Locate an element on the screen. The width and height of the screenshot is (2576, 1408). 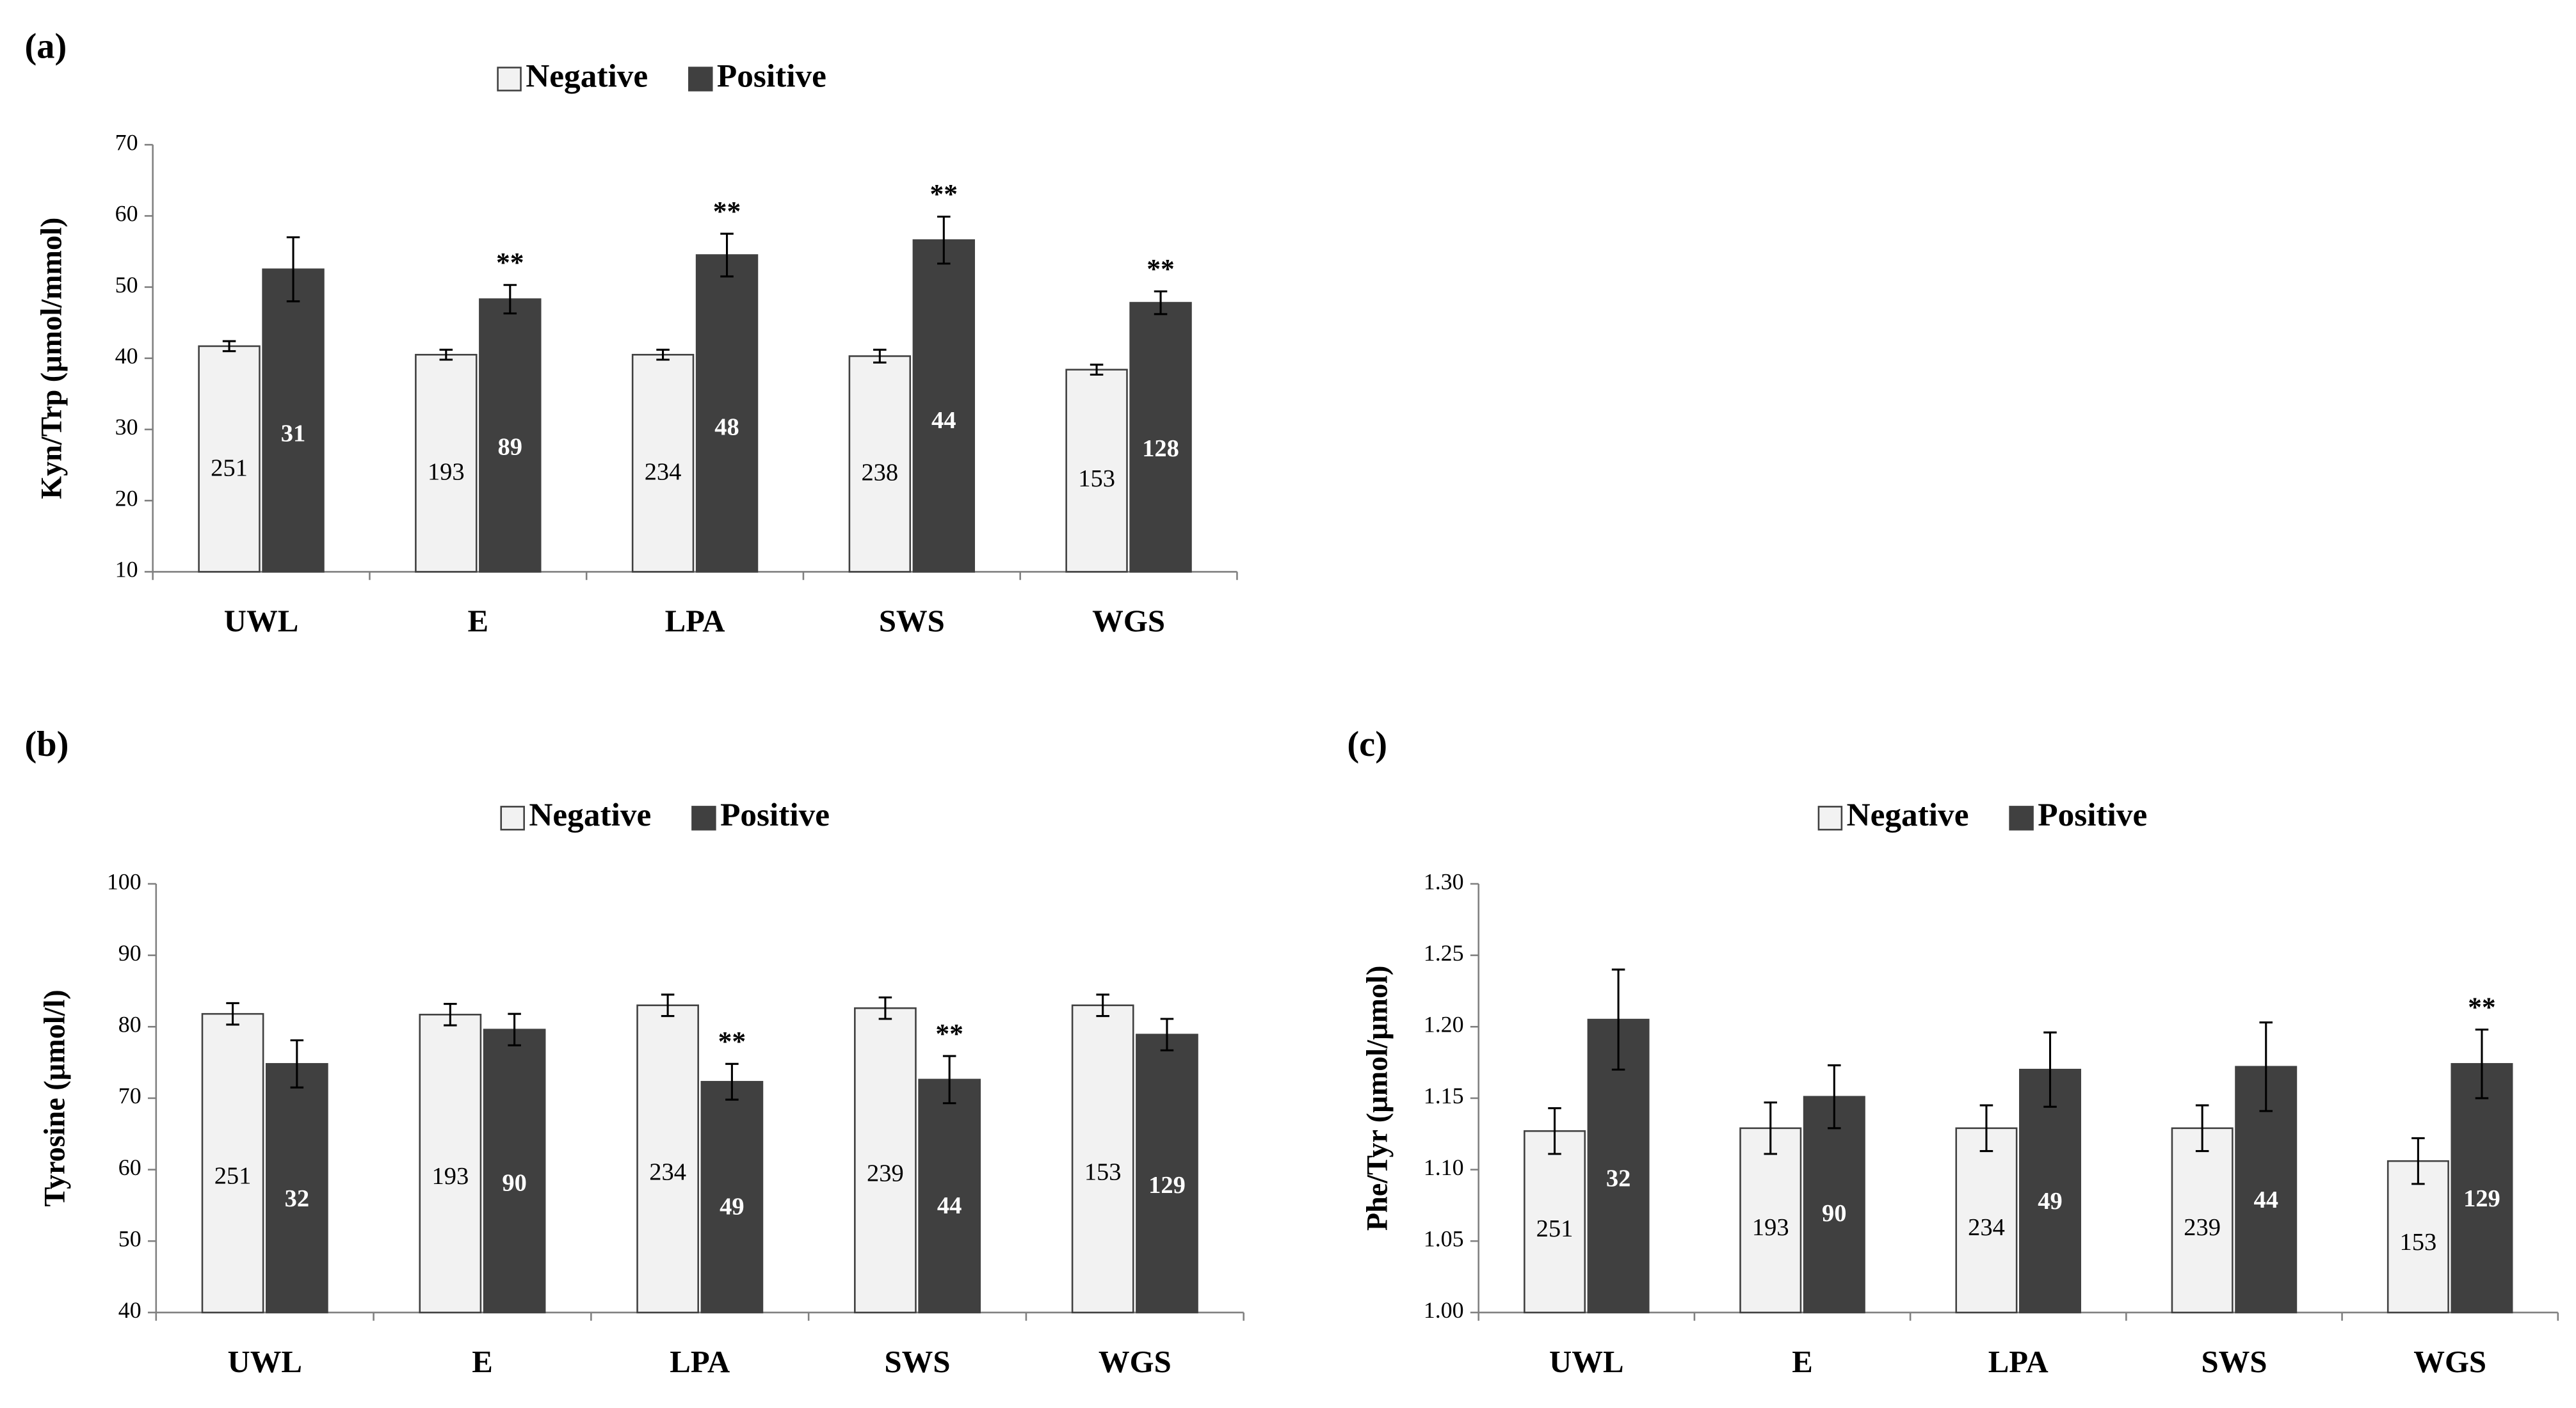
count-label: 128 is located at coordinates (1160, 448).